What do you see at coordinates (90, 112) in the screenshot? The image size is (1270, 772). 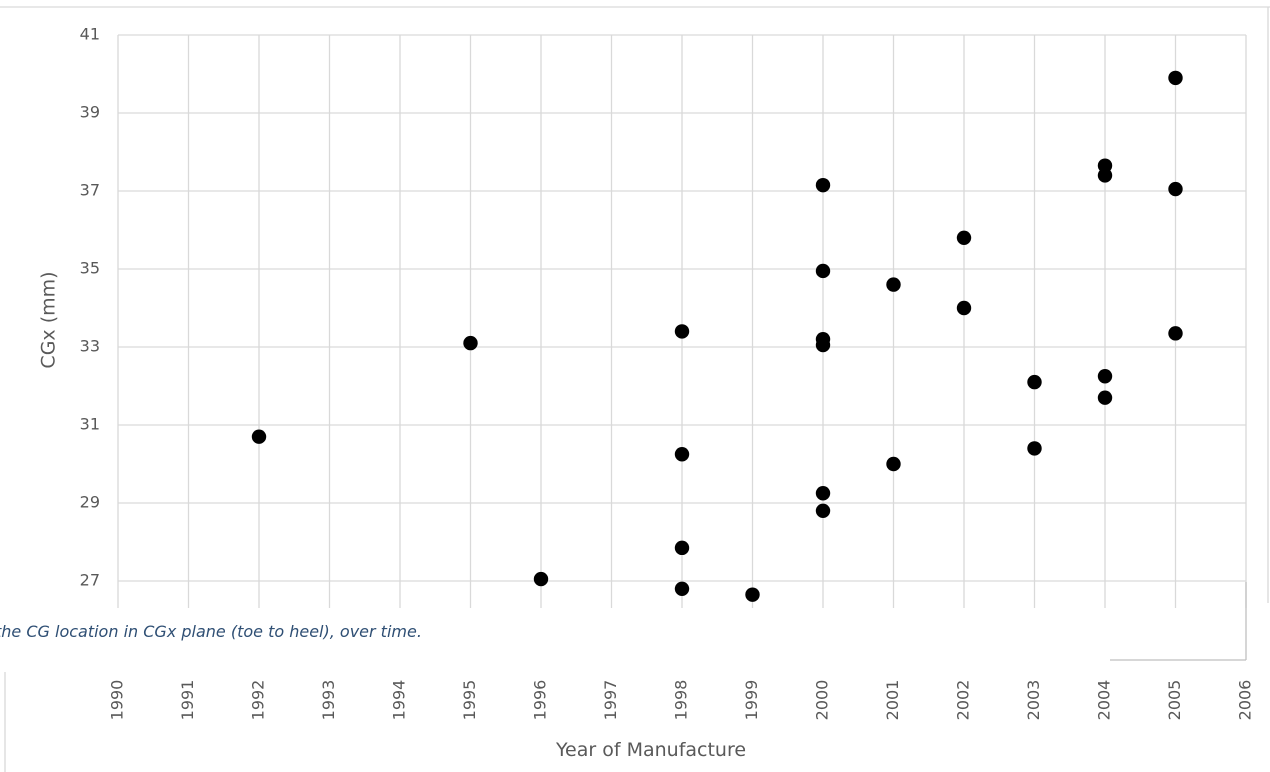 I see `y-tick-label: 39` at bounding box center [90, 112].